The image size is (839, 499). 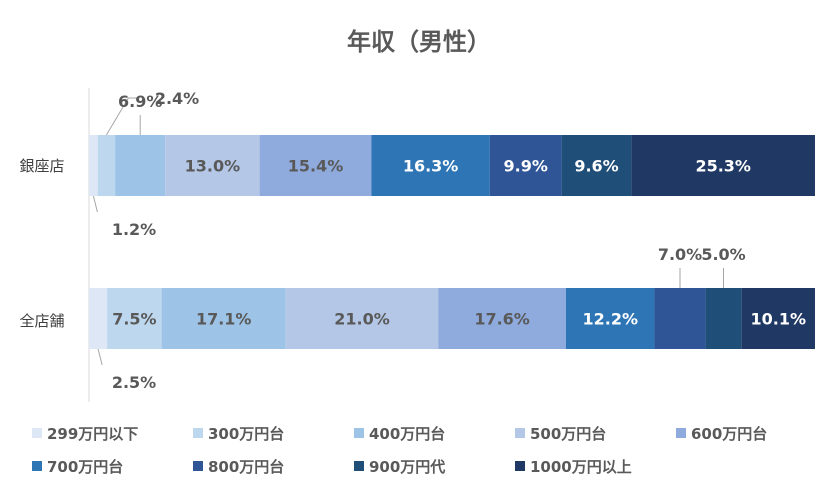 I want to click on data-label: 2.5%, so click(x=134, y=382).